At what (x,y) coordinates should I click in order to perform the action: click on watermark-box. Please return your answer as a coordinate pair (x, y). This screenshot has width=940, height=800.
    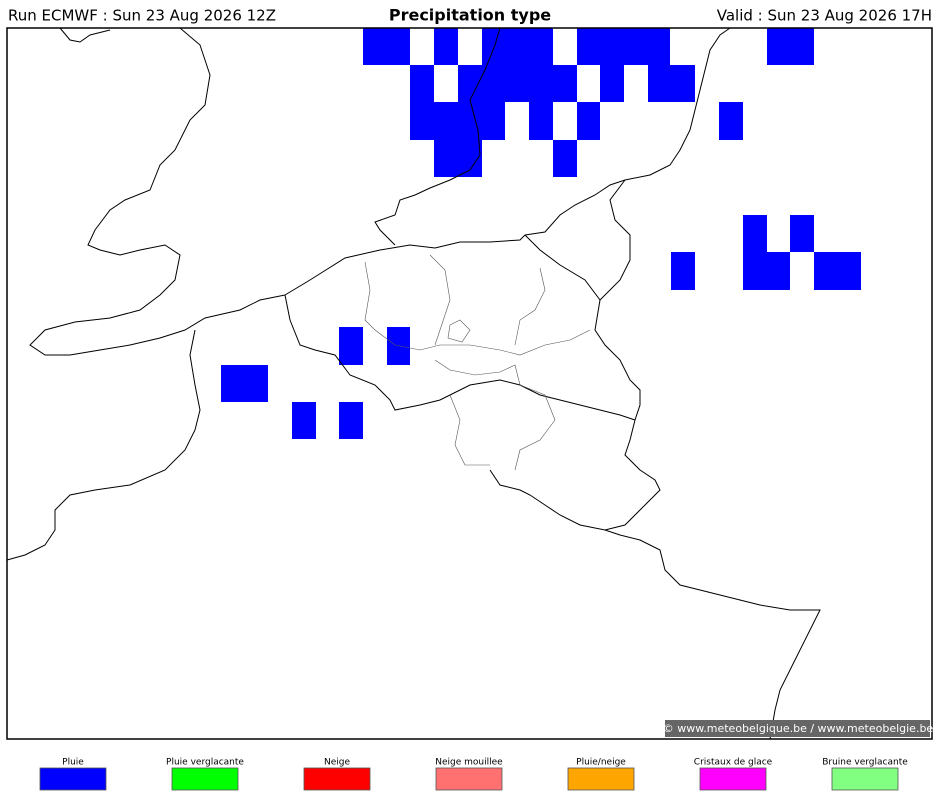
    Looking at the image, I should click on (797, 728).